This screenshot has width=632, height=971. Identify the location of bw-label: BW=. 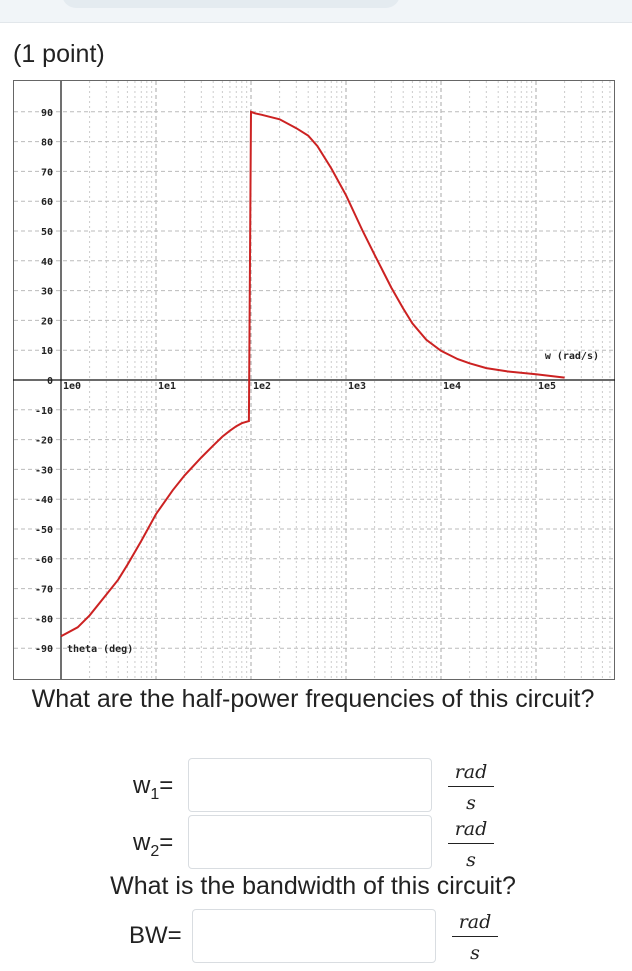
(155, 935).